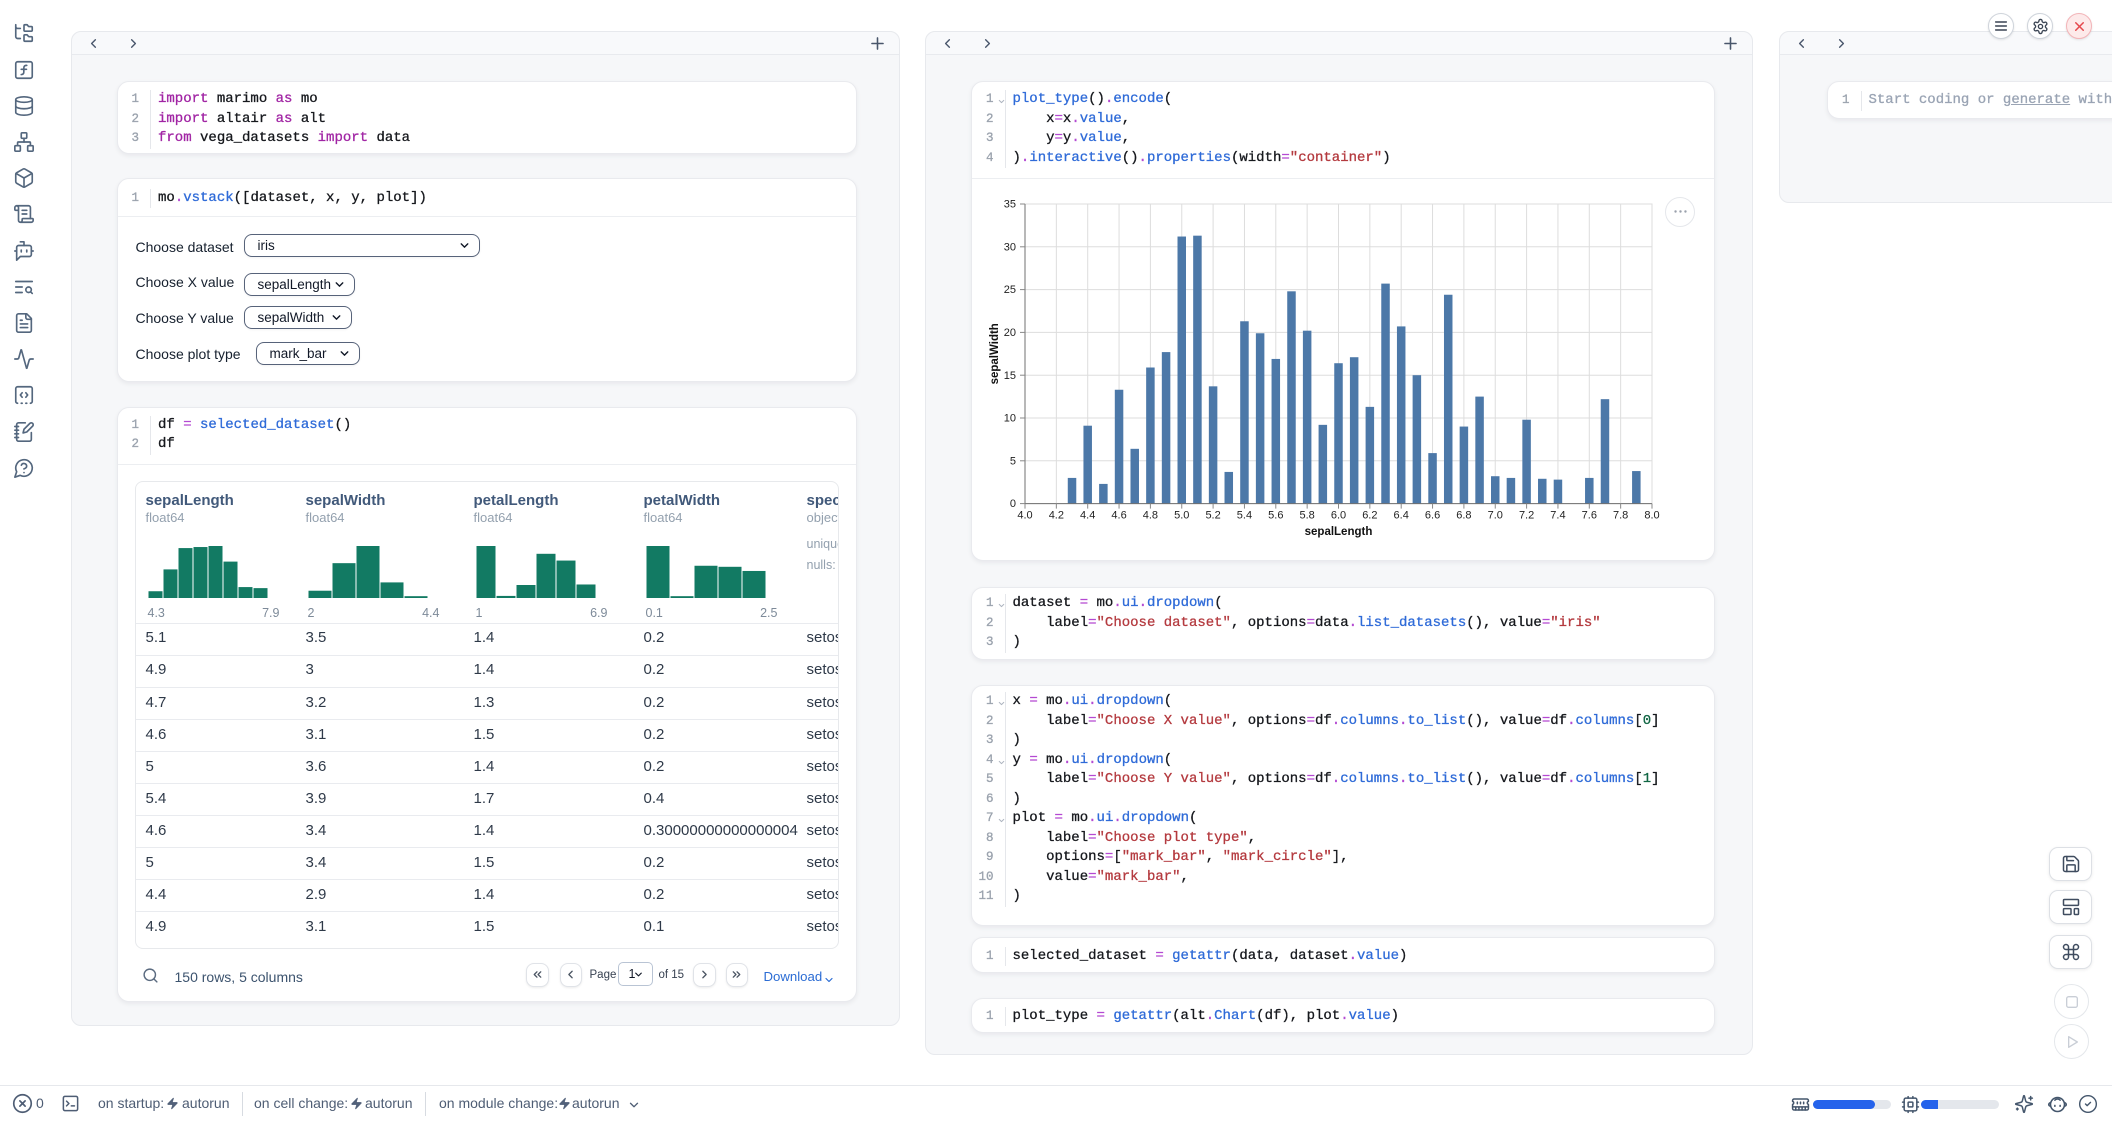 The image size is (2112, 1122). What do you see at coordinates (1010, 419) in the screenshot?
I see `svg-text: 10` at bounding box center [1010, 419].